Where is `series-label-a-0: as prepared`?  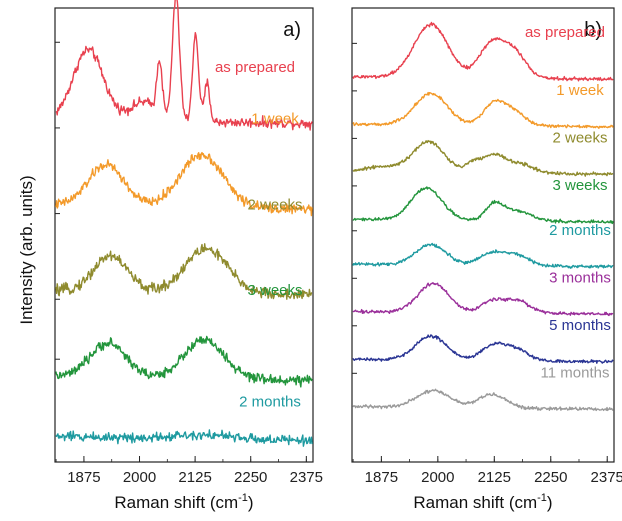 series-label-a-0: as prepared is located at coordinates (255, 67).